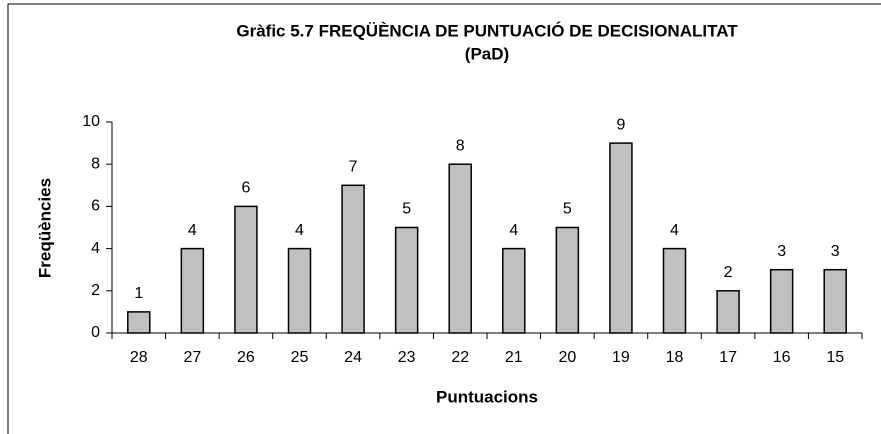 This screenshot has height=434, width=881. I want to click on y-tick-label: 10, so click(91, 121).